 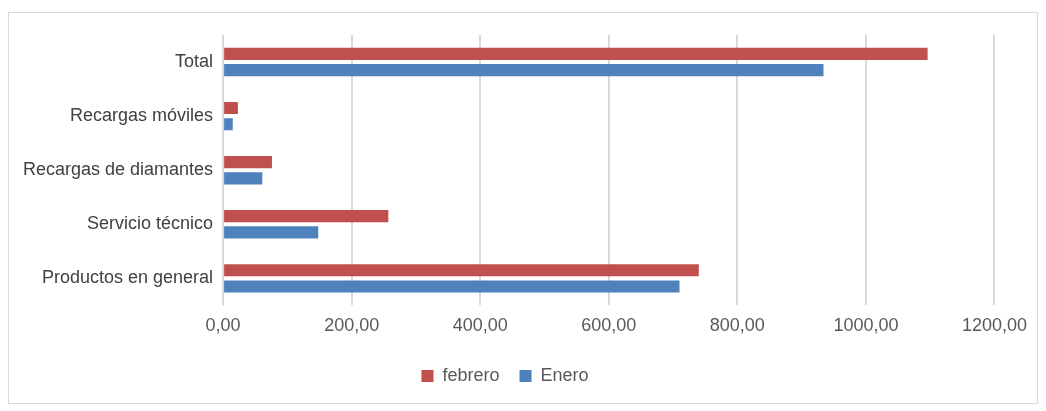 What do you see at coordinates (866, 325) in the screenshot?
I see `x-tick-label: 1000,00` at bounding box center [866, 325].